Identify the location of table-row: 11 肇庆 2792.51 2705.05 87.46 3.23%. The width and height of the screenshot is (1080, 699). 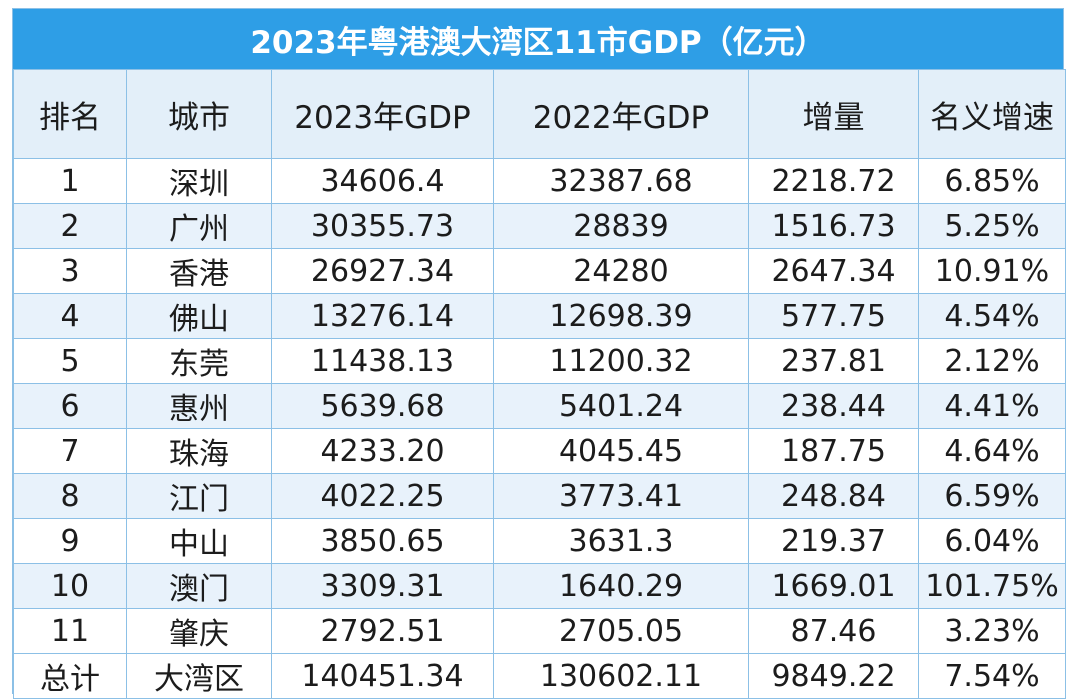
(539, 631).